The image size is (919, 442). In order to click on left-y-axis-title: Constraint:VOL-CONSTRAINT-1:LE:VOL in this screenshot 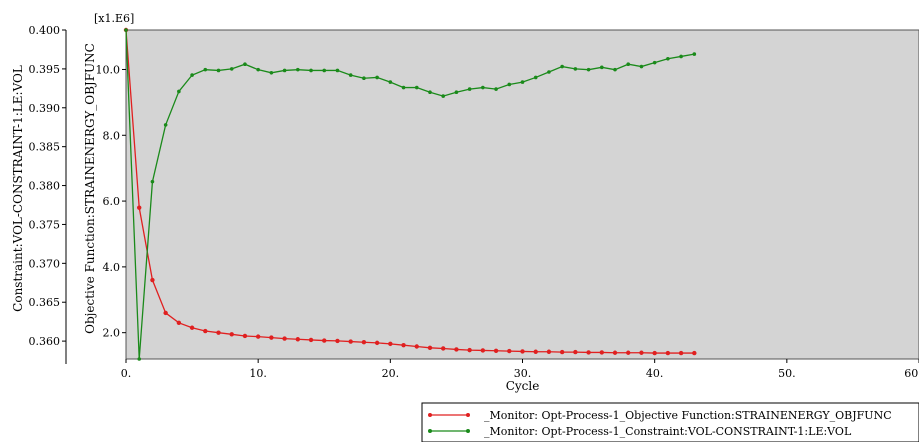, I will do `click(18, 188)`.